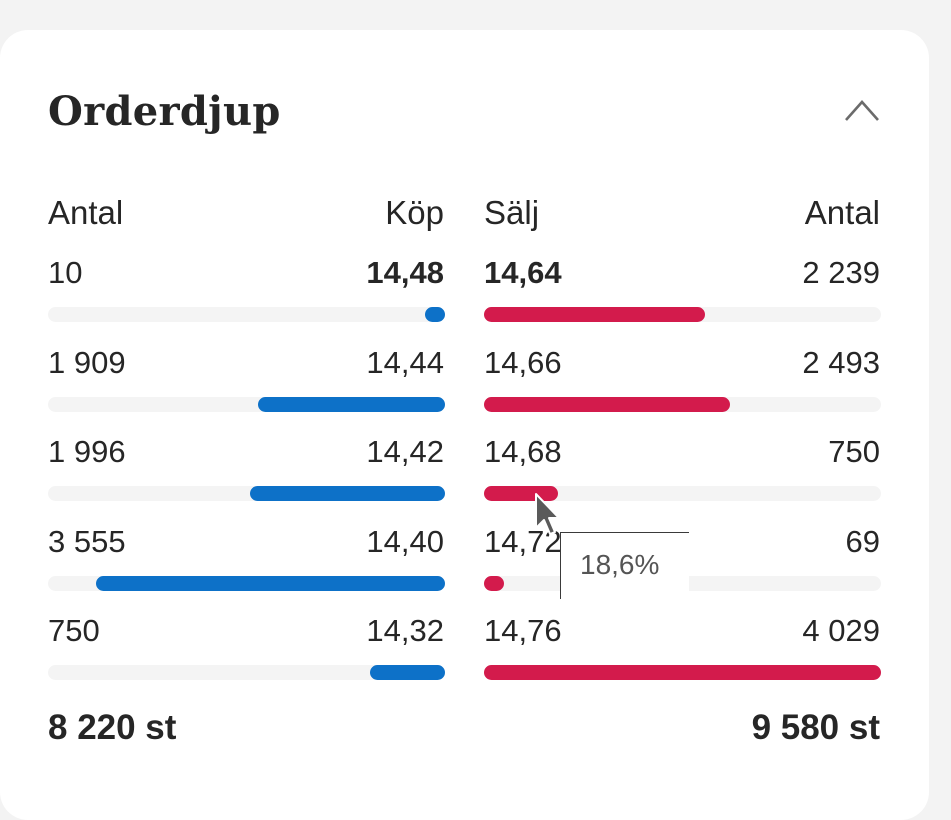  I want to click on buy-price: 14,32, so click(405, 630).